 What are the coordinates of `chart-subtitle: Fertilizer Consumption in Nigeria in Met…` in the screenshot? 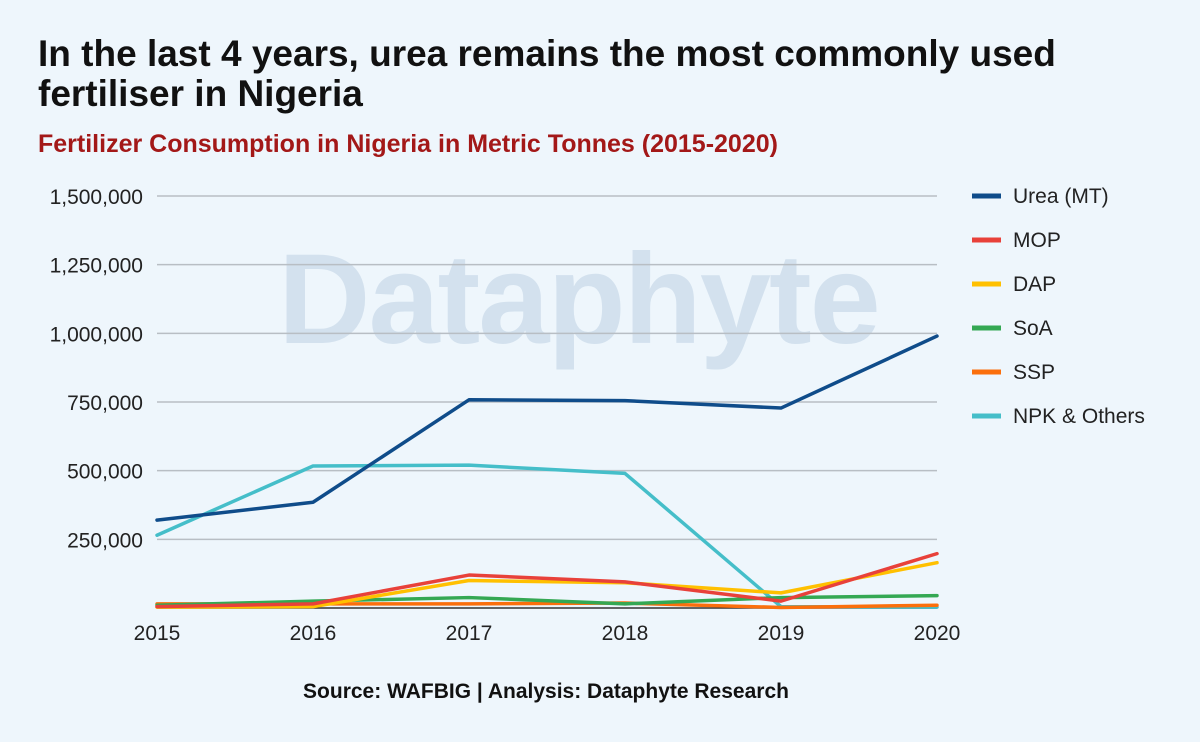 It's located at (408, 144).